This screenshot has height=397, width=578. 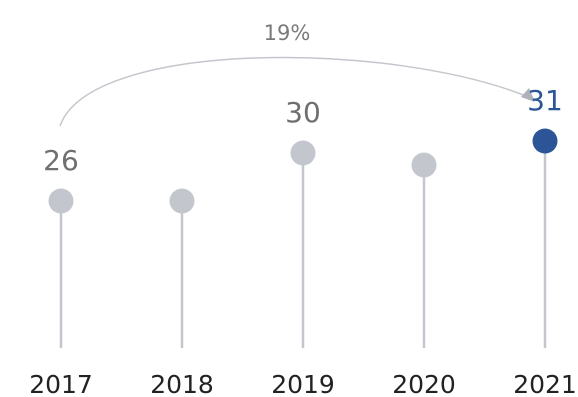 What do you see at coordinates (303, 112) in the screenshot?
I see `value-label-2019: 30` at bounding box center [303, 112].